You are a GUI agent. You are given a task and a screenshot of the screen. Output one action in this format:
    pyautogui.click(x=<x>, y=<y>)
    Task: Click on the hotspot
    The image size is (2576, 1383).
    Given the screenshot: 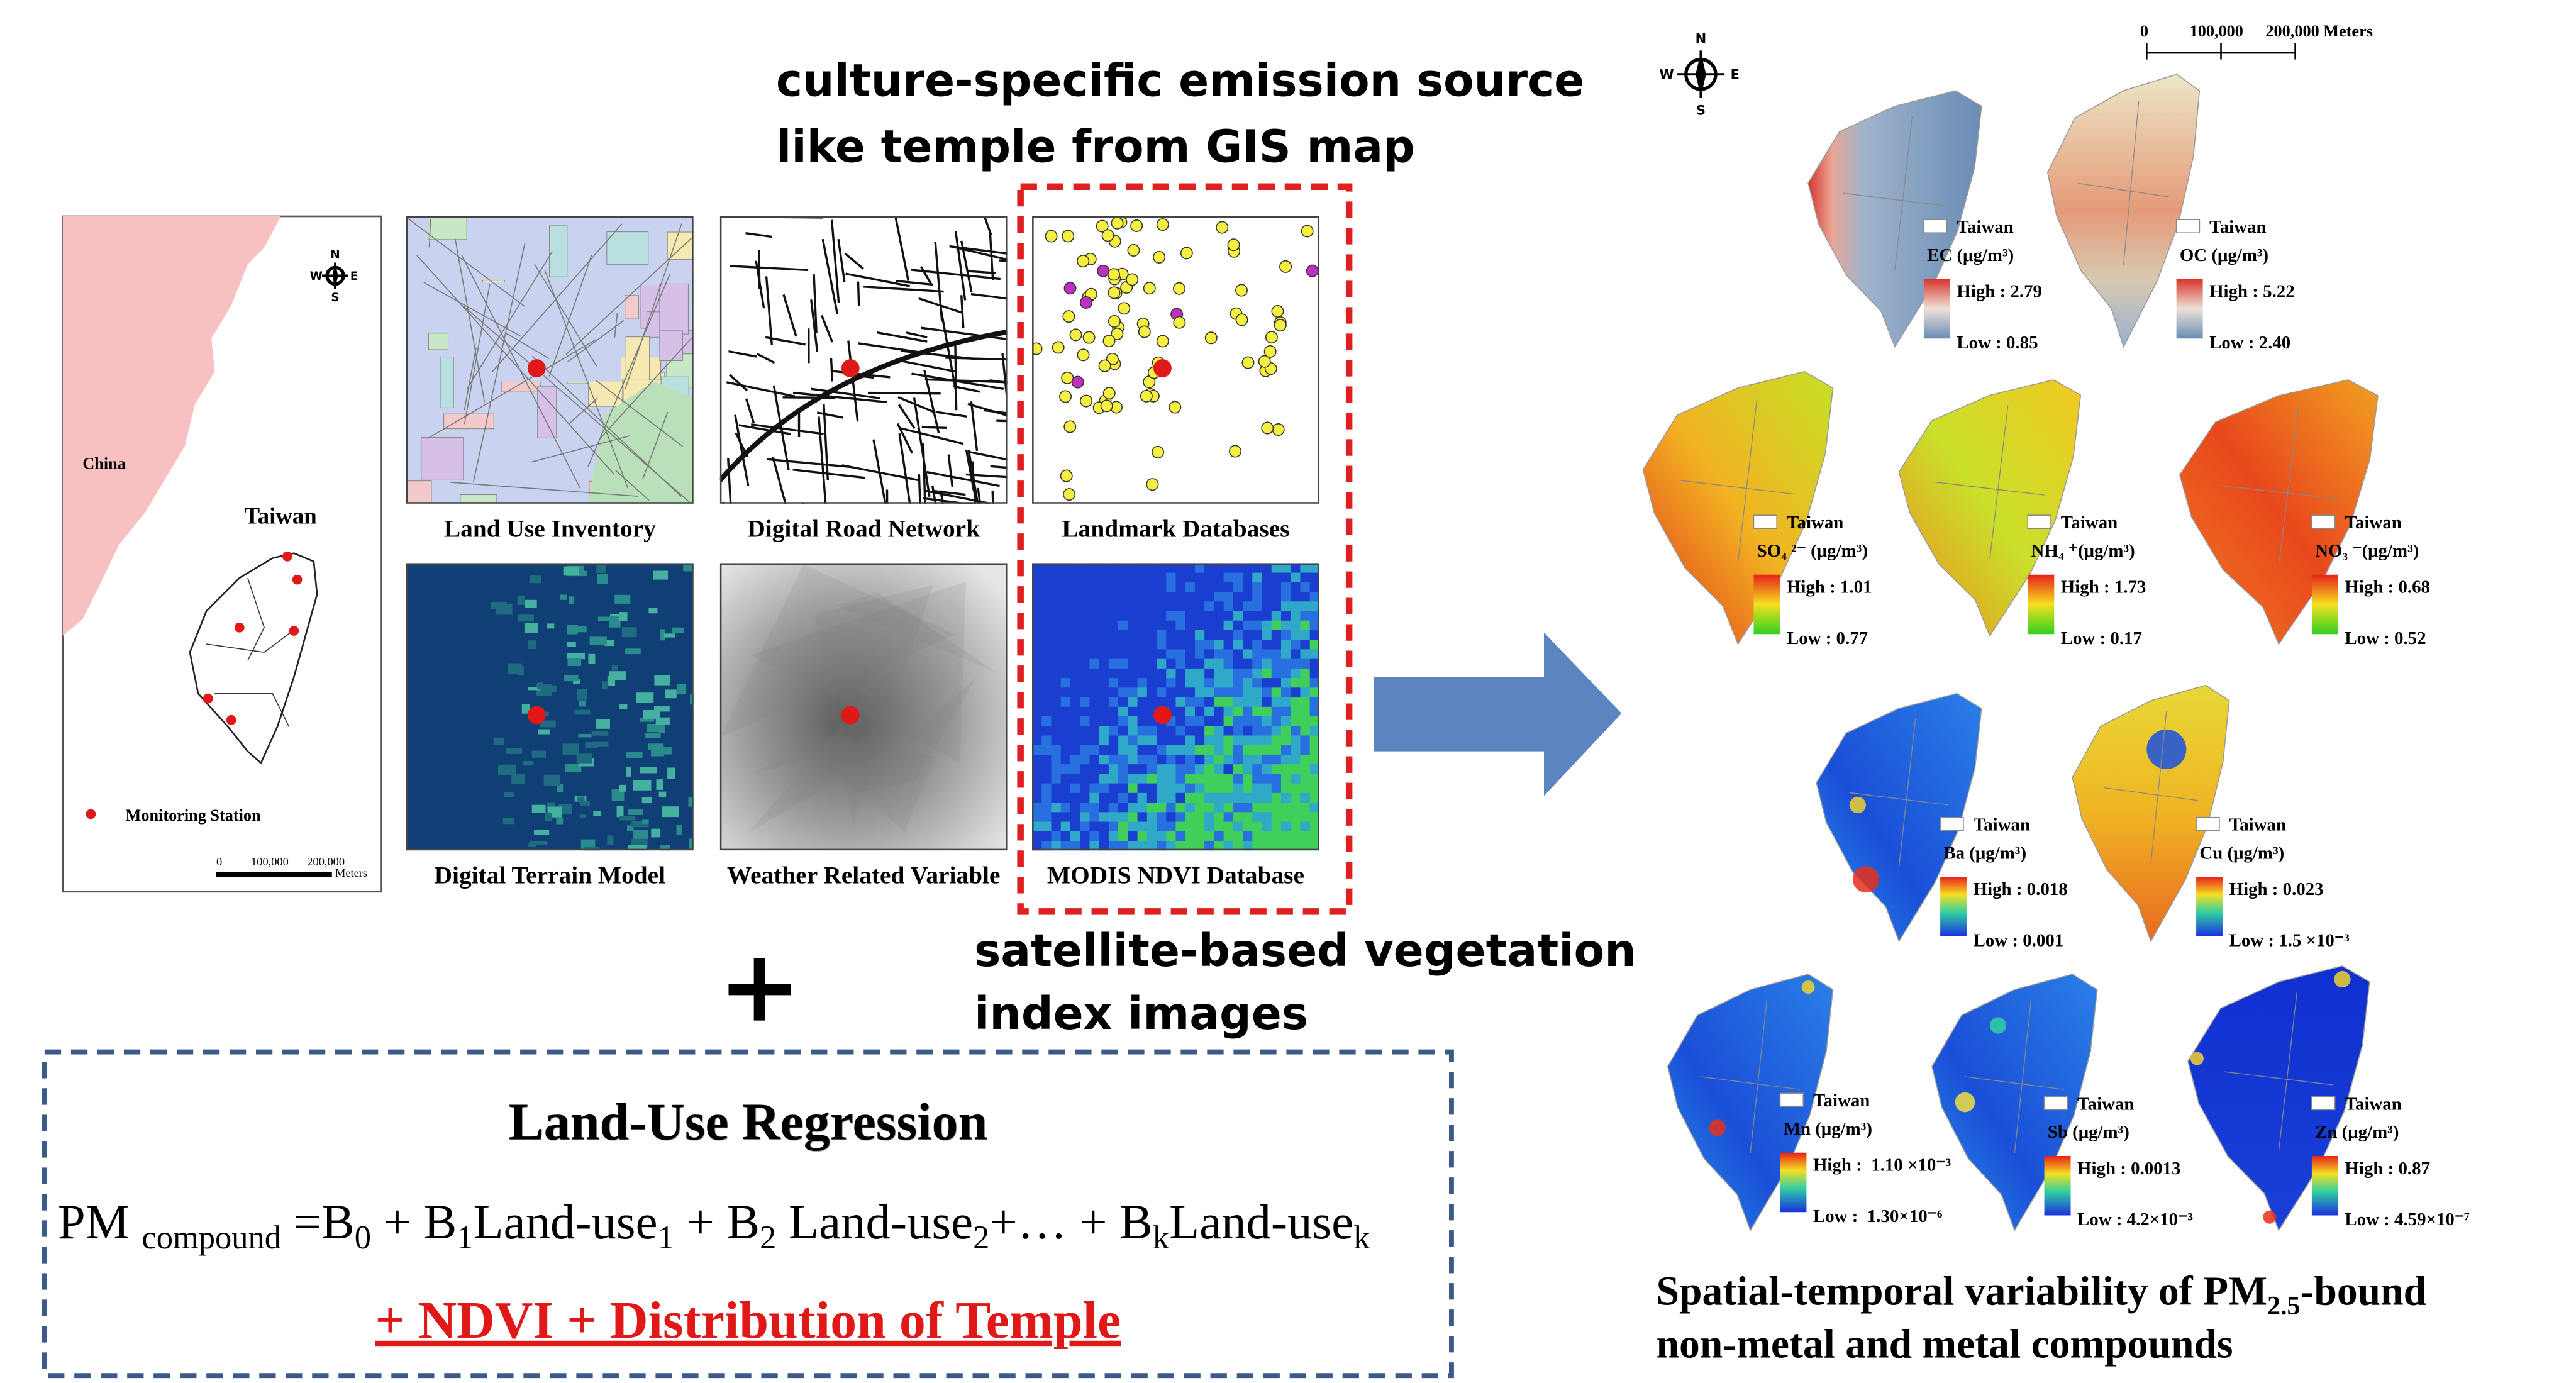 What is the action you would take?
    pyautogui.click(x=1857, y=805)
    